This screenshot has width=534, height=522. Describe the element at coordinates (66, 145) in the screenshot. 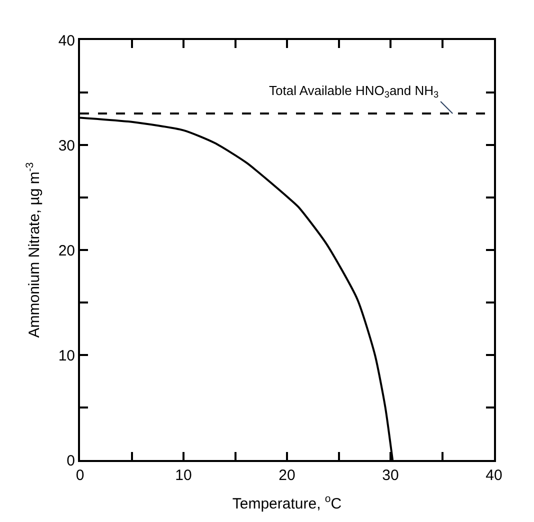

I see `y-tick-label: 30` at that location.